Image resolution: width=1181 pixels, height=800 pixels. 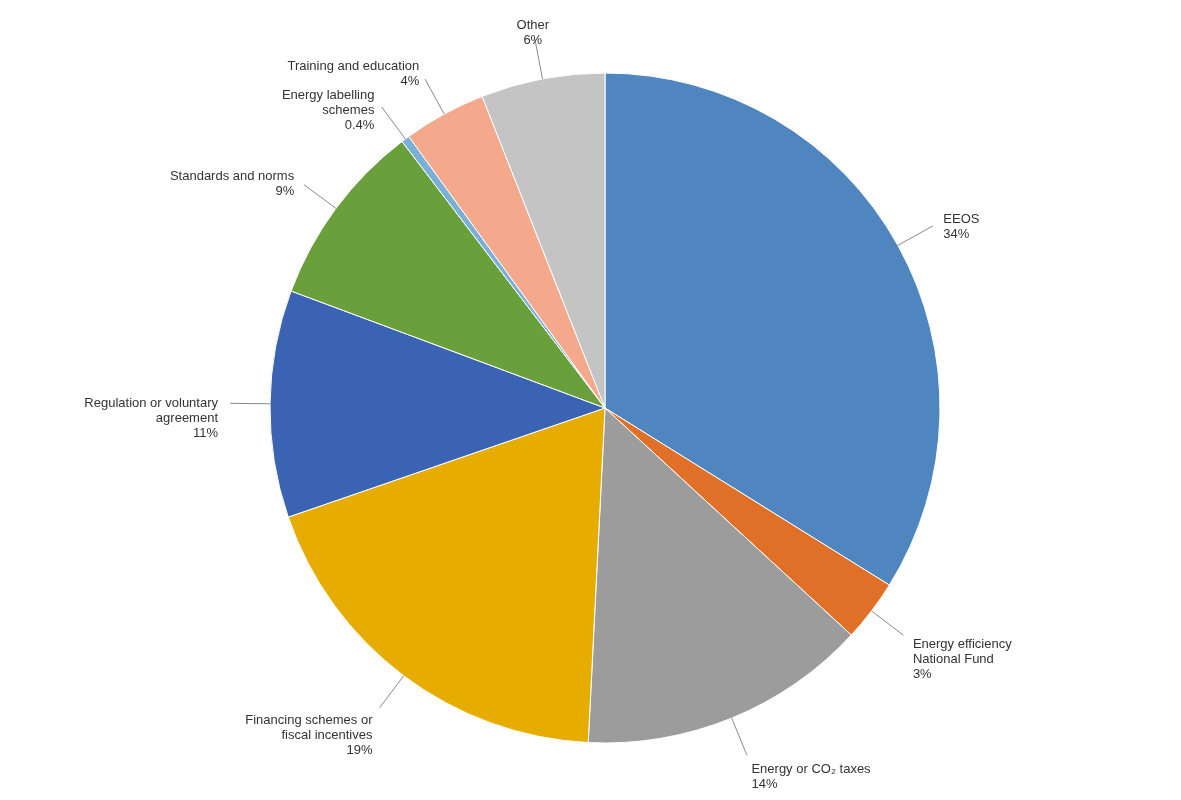 What do you see at coordinates (956, 233) in the screenshot?
I see `data-label: 34%` at bounding box center [956, 233].